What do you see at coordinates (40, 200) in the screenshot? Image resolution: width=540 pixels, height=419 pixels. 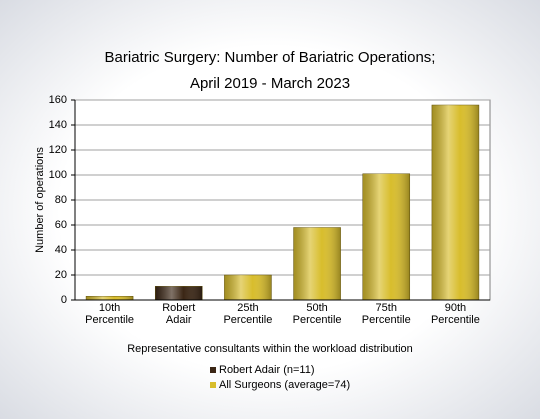 I see `y-axis-title: Number of operations` at bounding box center [40, 200].